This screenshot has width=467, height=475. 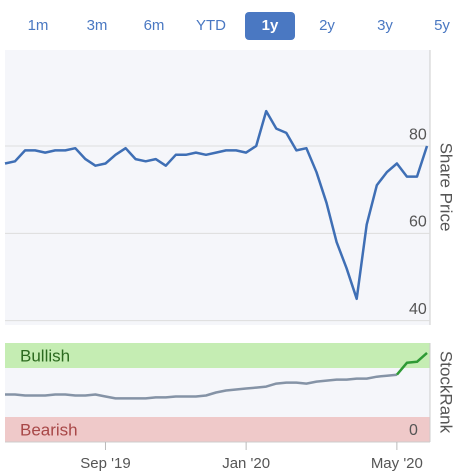 What do you see at coordinates (38, 25) in the screenshot?
I see `tab: 1m` at bounding box center [38, 25].